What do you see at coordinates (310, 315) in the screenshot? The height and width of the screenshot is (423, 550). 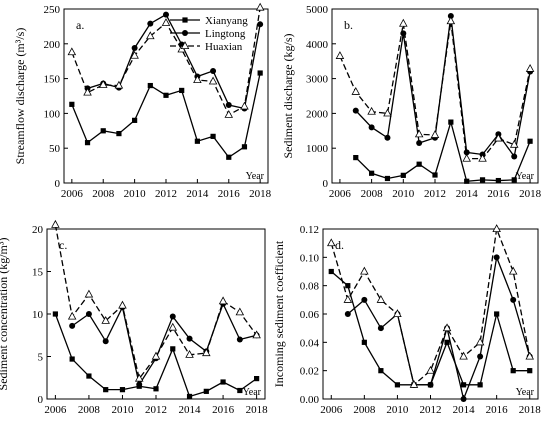 I see `y-tick-label: 0.06` at bounding box center [310, 315].